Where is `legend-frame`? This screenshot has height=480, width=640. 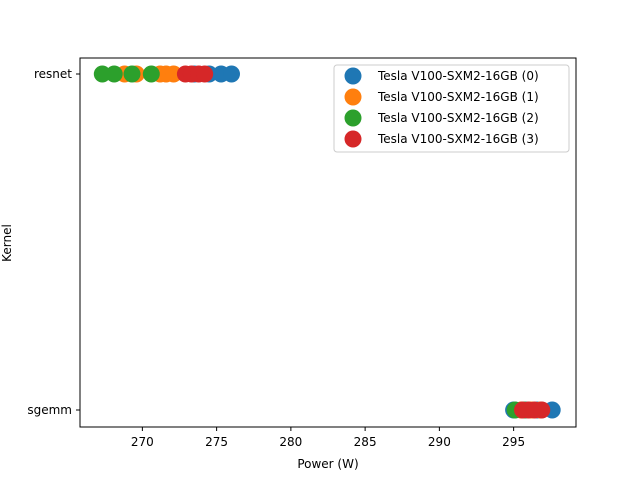 legend-frame is located at coordinates (451, 108).